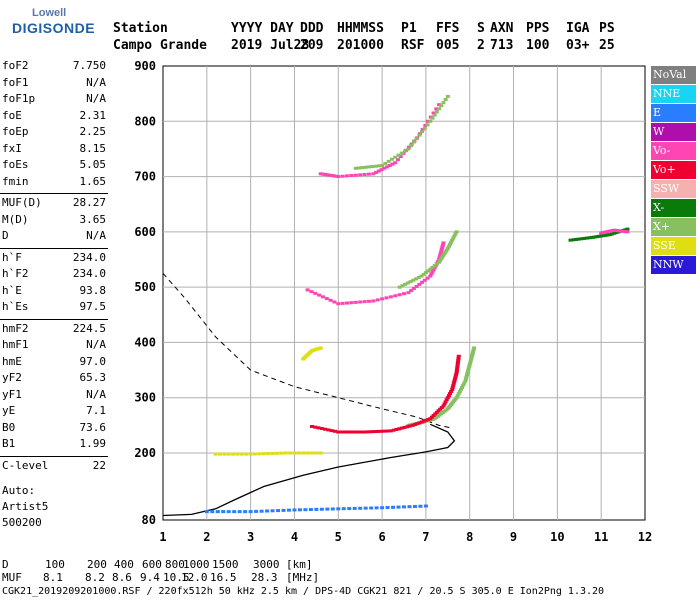 The height and width of the screenshot is (600, 700). What do you see at coordinates (513, 537) in the screenshot?
I see `x-tick-label: 9` at bounding box center [513, 537].